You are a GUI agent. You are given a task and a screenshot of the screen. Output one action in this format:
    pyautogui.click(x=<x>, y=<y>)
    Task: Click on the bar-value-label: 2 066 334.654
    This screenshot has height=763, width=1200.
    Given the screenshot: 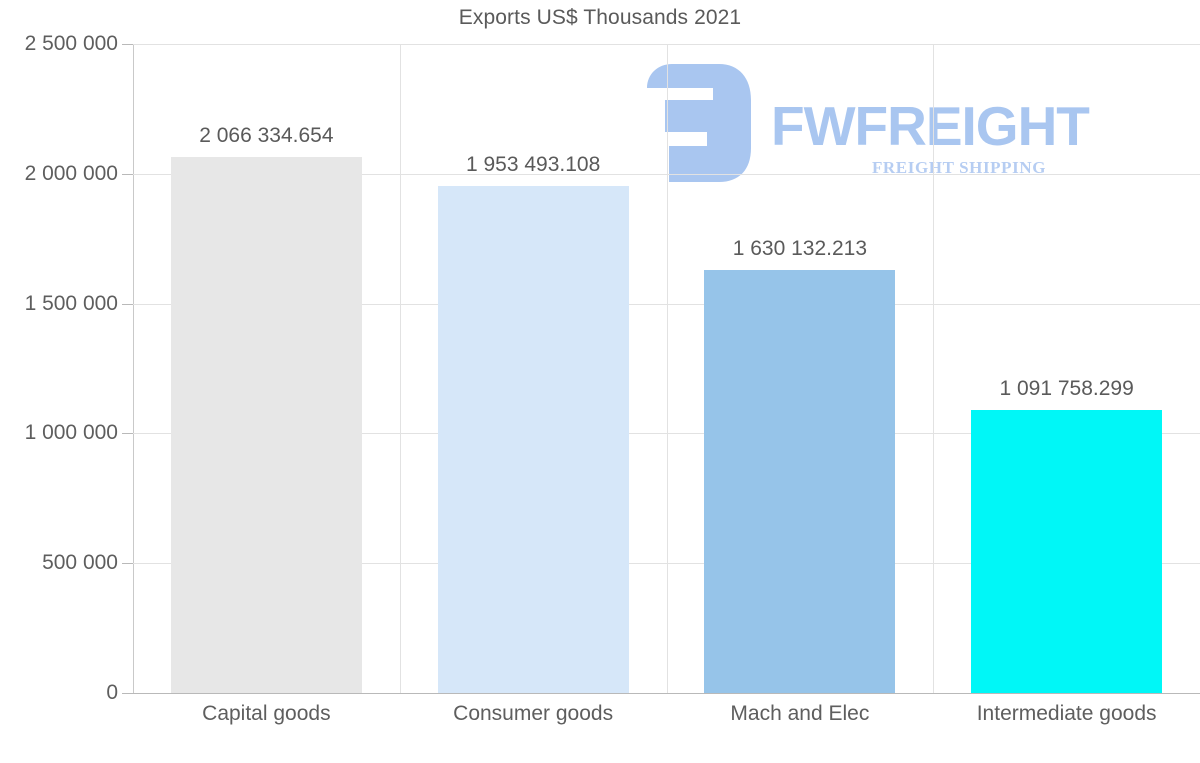 What is the action you would take?
    pyautogui.click(x=266, y=135)
    